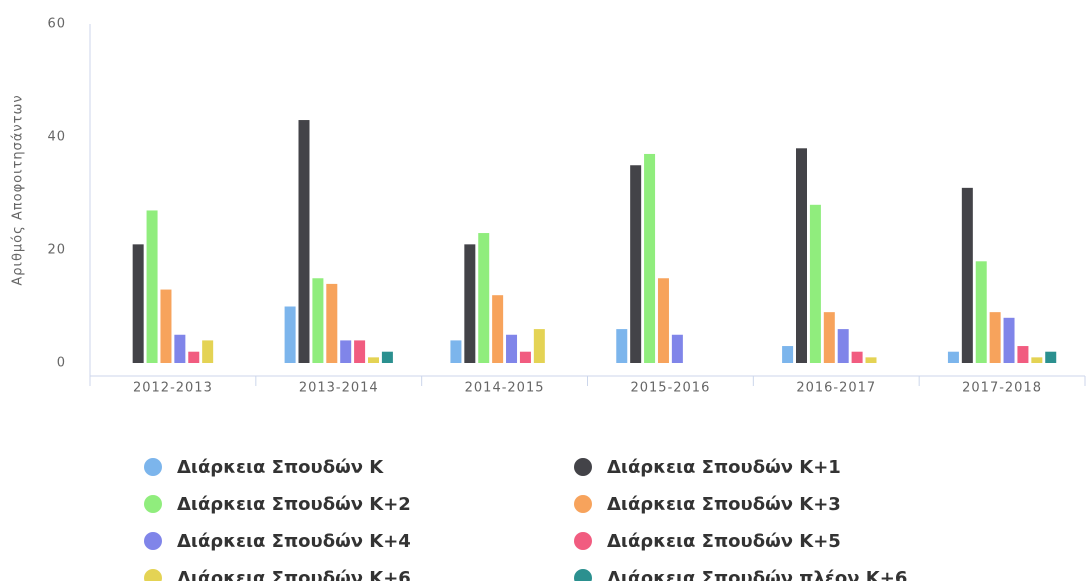 The image size is (1086, 581). Describe the element at coordinates (724, 467) in the screenshot. I see `legend-label: Διάρκεια Σπουδών Κ+1` at that location.